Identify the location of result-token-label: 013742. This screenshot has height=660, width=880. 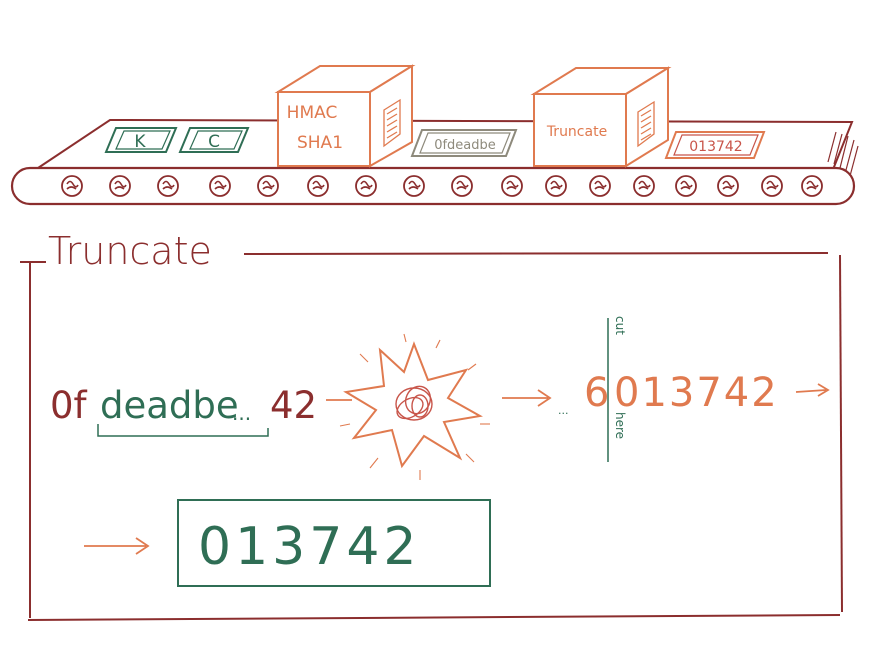
(715, 147).